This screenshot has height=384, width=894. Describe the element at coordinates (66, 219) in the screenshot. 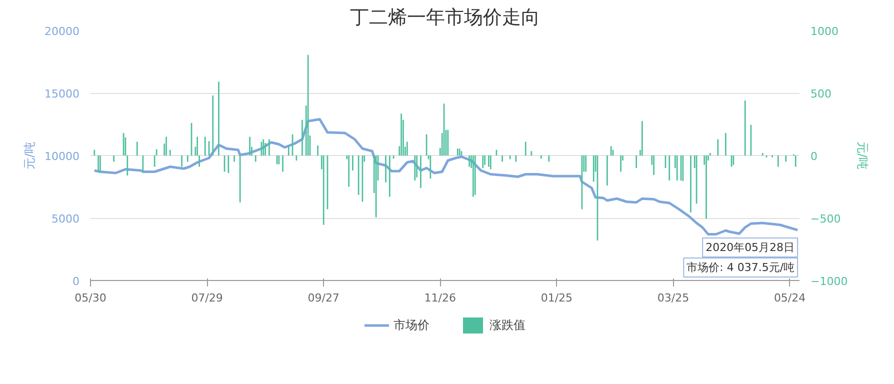

I see `y-tick-label: 5000` at that location.